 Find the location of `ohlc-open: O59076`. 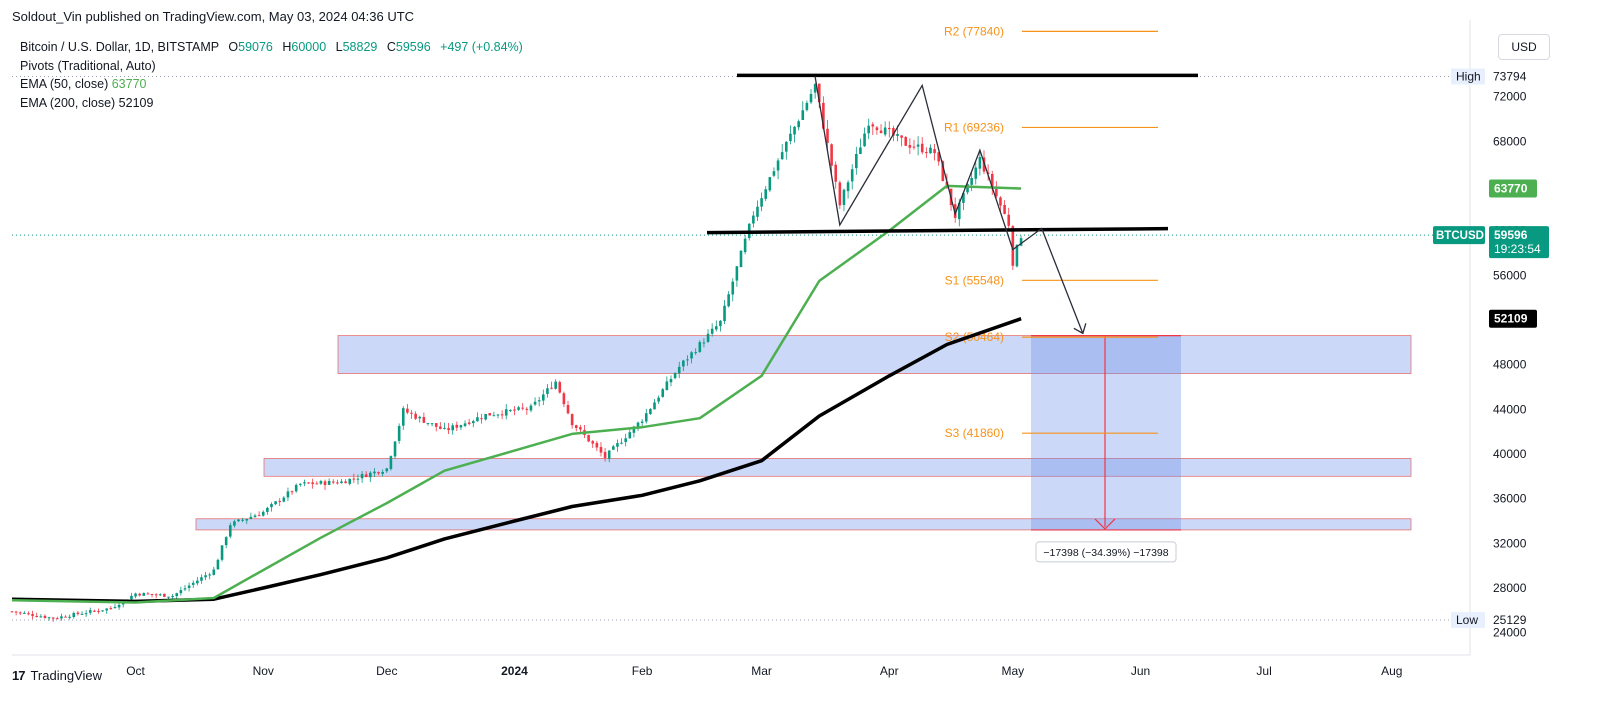

ohlc-open: O59076 is located at coordinates (250, 47).